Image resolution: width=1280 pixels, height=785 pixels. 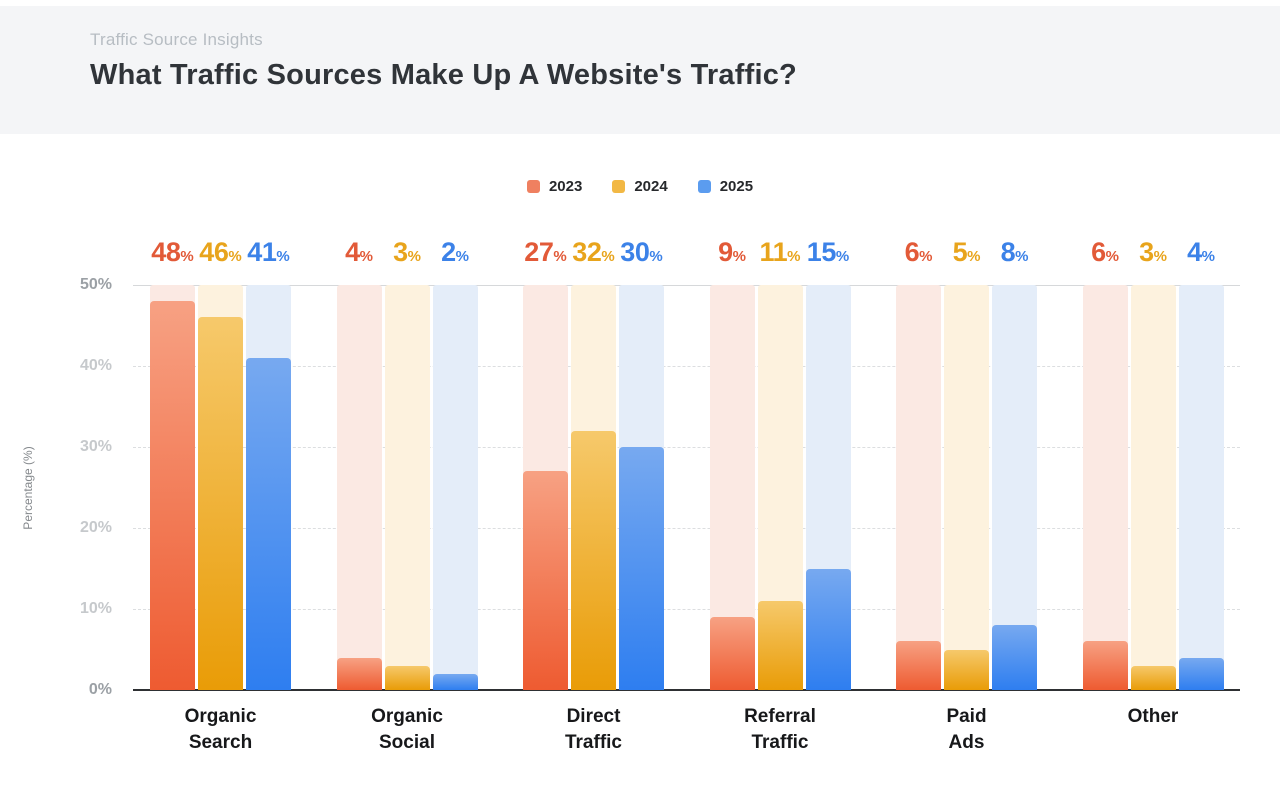 I want to click on legend-label: 2024, so click(x=651, y=186).